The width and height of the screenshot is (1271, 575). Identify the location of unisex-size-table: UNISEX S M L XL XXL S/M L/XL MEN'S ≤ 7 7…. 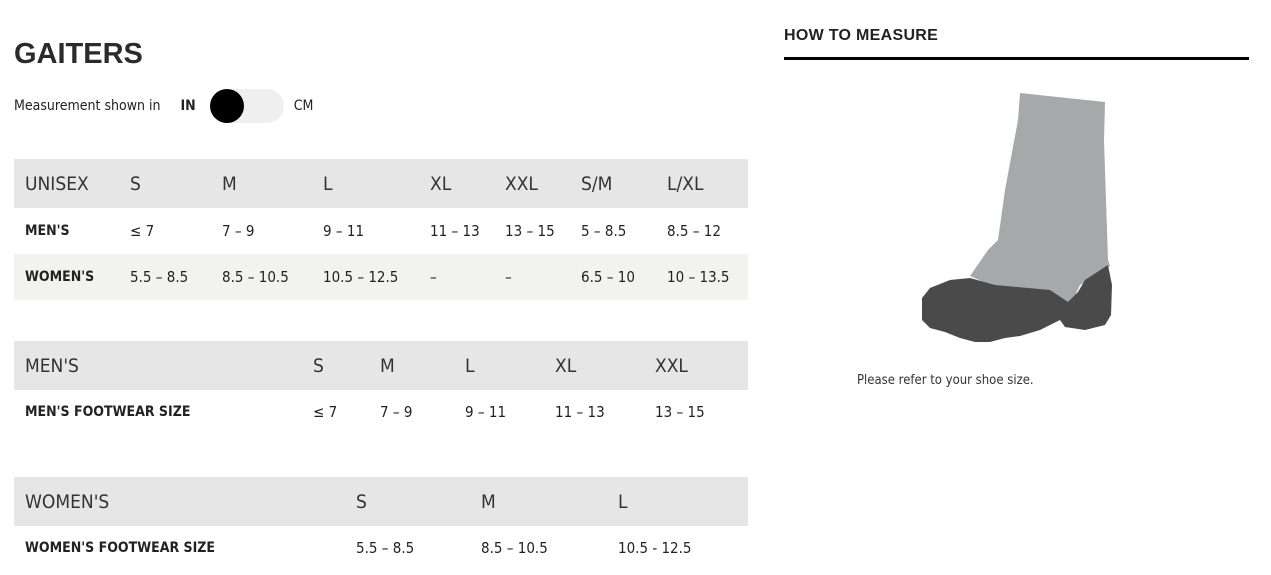
(381, 229).